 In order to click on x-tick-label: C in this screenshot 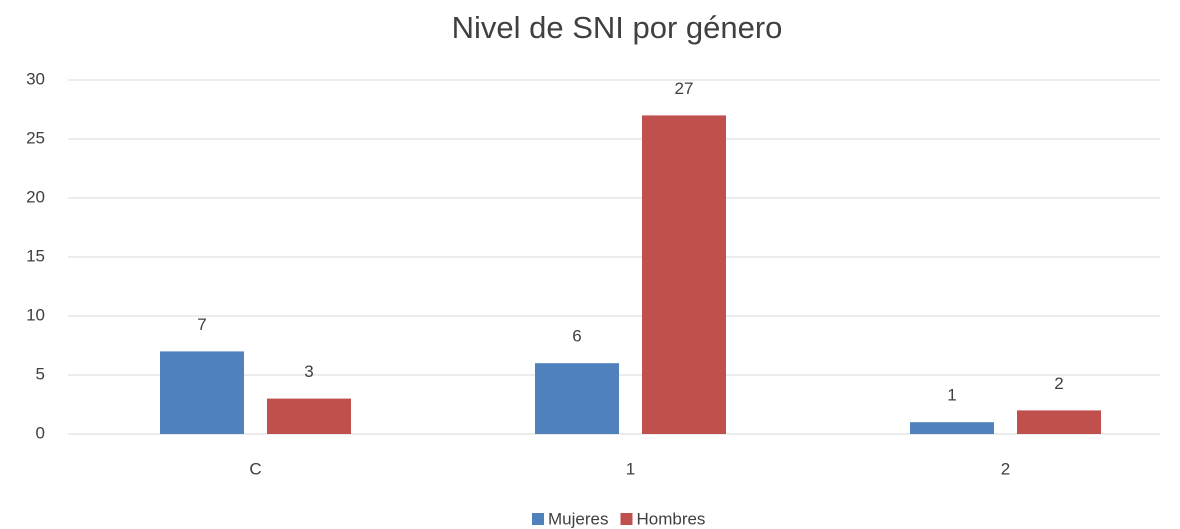, I will do `click(255, 468)`.